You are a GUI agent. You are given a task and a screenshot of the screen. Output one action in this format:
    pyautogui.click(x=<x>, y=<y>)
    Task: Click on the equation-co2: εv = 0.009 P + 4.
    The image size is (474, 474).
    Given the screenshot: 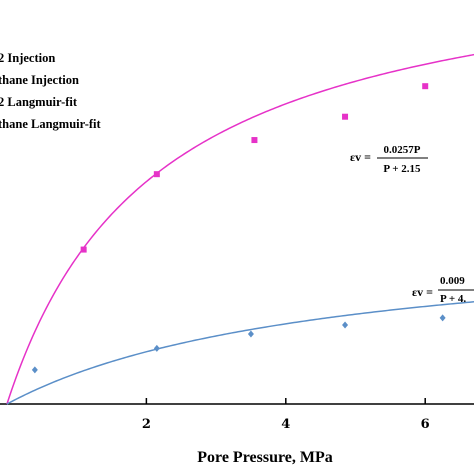 What is the action you would take?
    pyautogui.click(x=443, y=290)
    